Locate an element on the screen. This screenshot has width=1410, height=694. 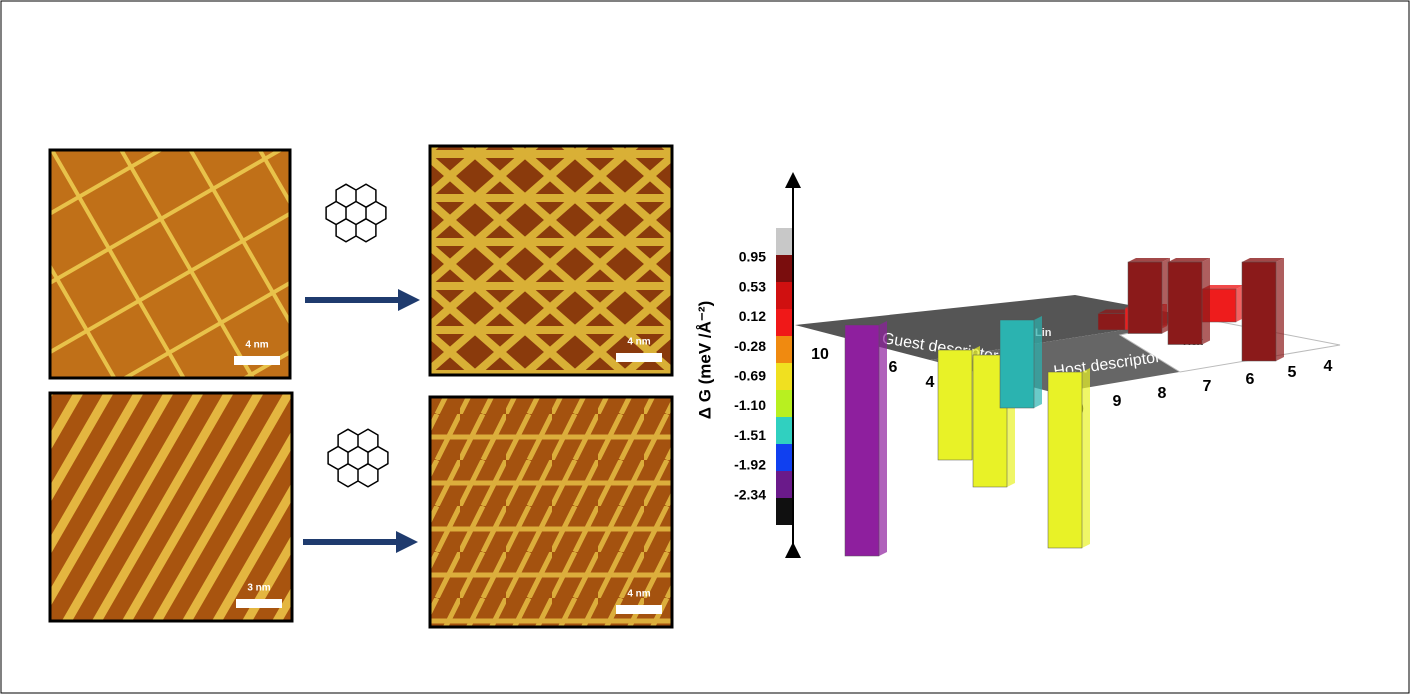
host-tick: 5 is located at coordinates (1292, 372).